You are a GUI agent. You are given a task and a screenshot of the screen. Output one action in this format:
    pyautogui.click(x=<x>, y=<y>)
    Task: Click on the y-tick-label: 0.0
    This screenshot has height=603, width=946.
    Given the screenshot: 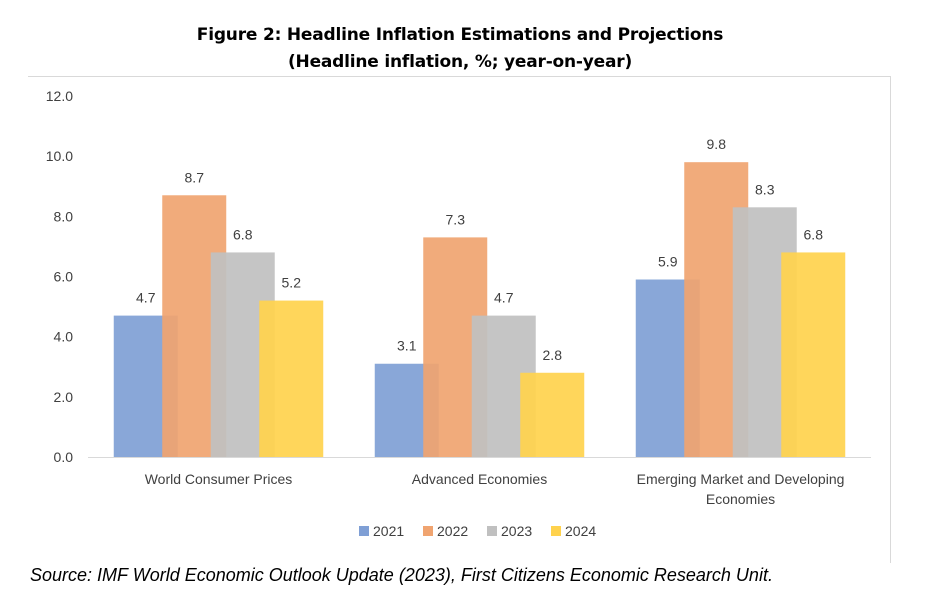 What is the action you would take?
    pyautogui.click(x=64, y=457)
    